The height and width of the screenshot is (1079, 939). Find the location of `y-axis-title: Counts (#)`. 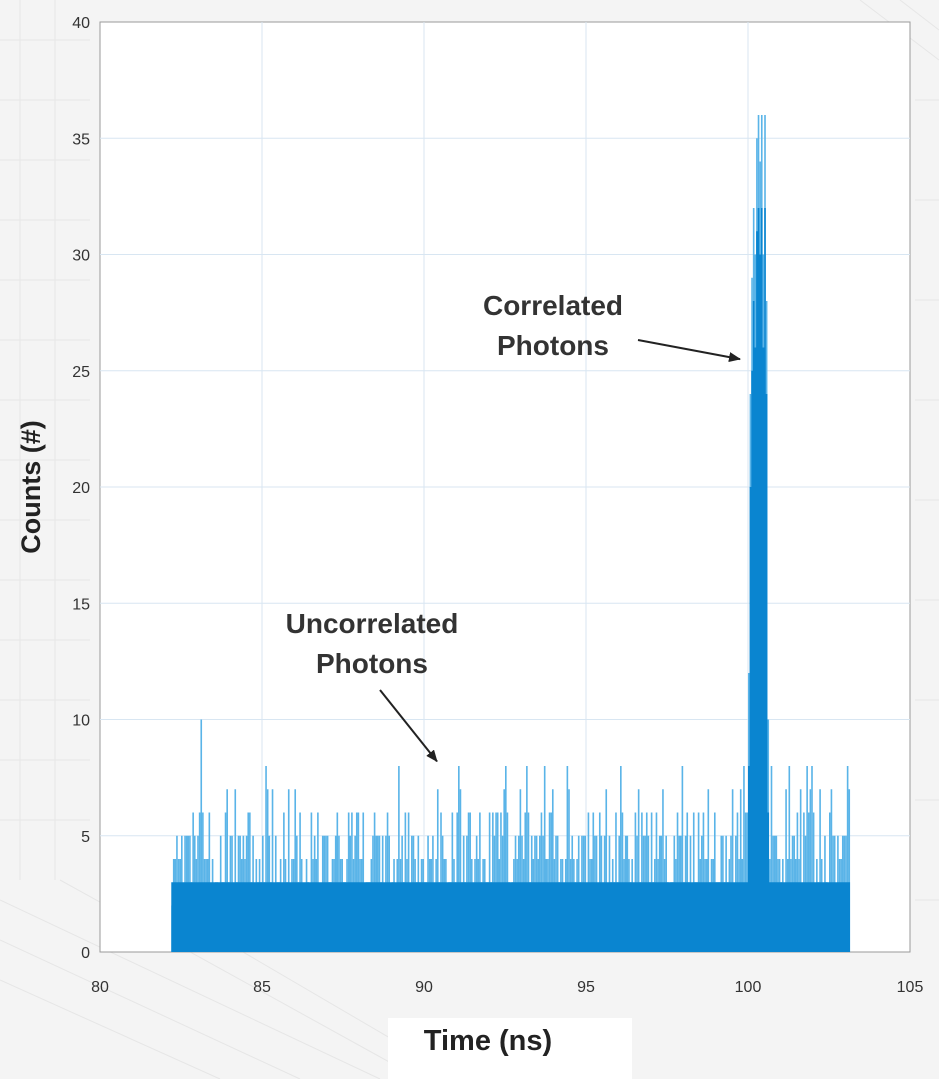

y-axis-title: Counts (#) is located at coordinates (31, 486).